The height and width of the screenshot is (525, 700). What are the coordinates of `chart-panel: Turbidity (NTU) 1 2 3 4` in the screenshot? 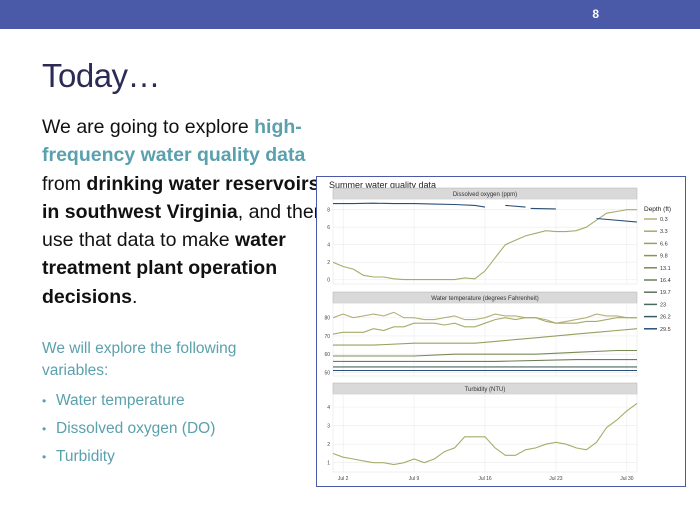 It's located at (482, 427).